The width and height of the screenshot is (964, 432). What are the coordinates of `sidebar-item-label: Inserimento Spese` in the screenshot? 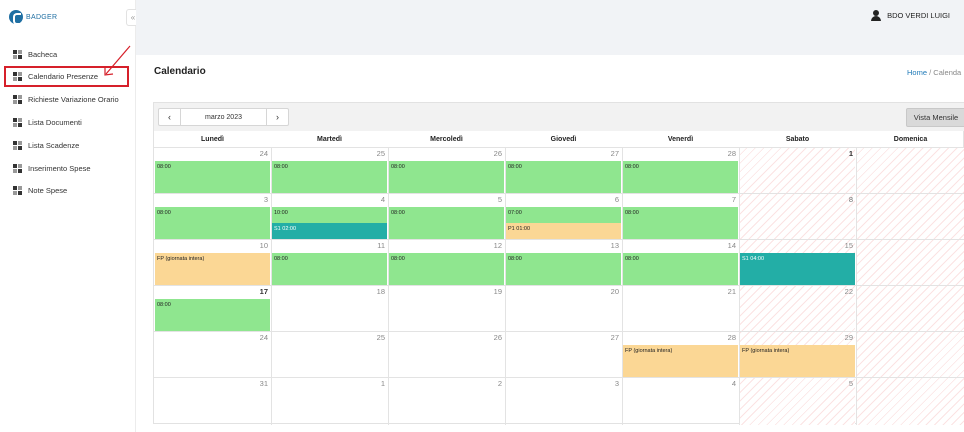 It's located at (59, 168).